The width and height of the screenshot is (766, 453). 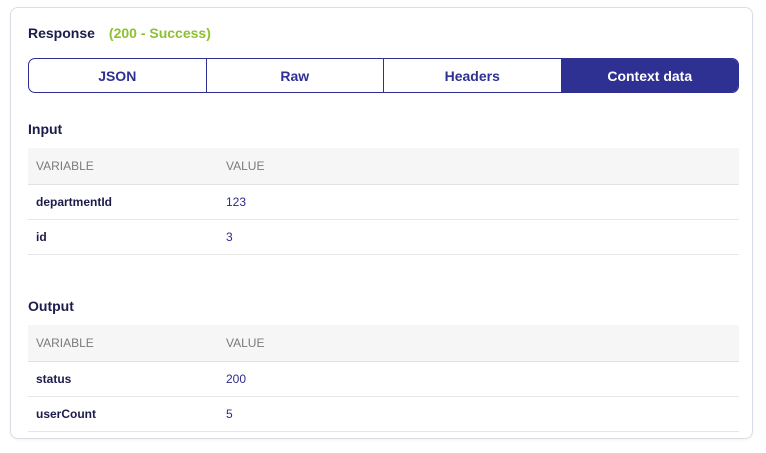 What do you see at coordinates (118, 75) in the screenshot?
I see `tab-json: JSON` at bounding box center [118, 75].